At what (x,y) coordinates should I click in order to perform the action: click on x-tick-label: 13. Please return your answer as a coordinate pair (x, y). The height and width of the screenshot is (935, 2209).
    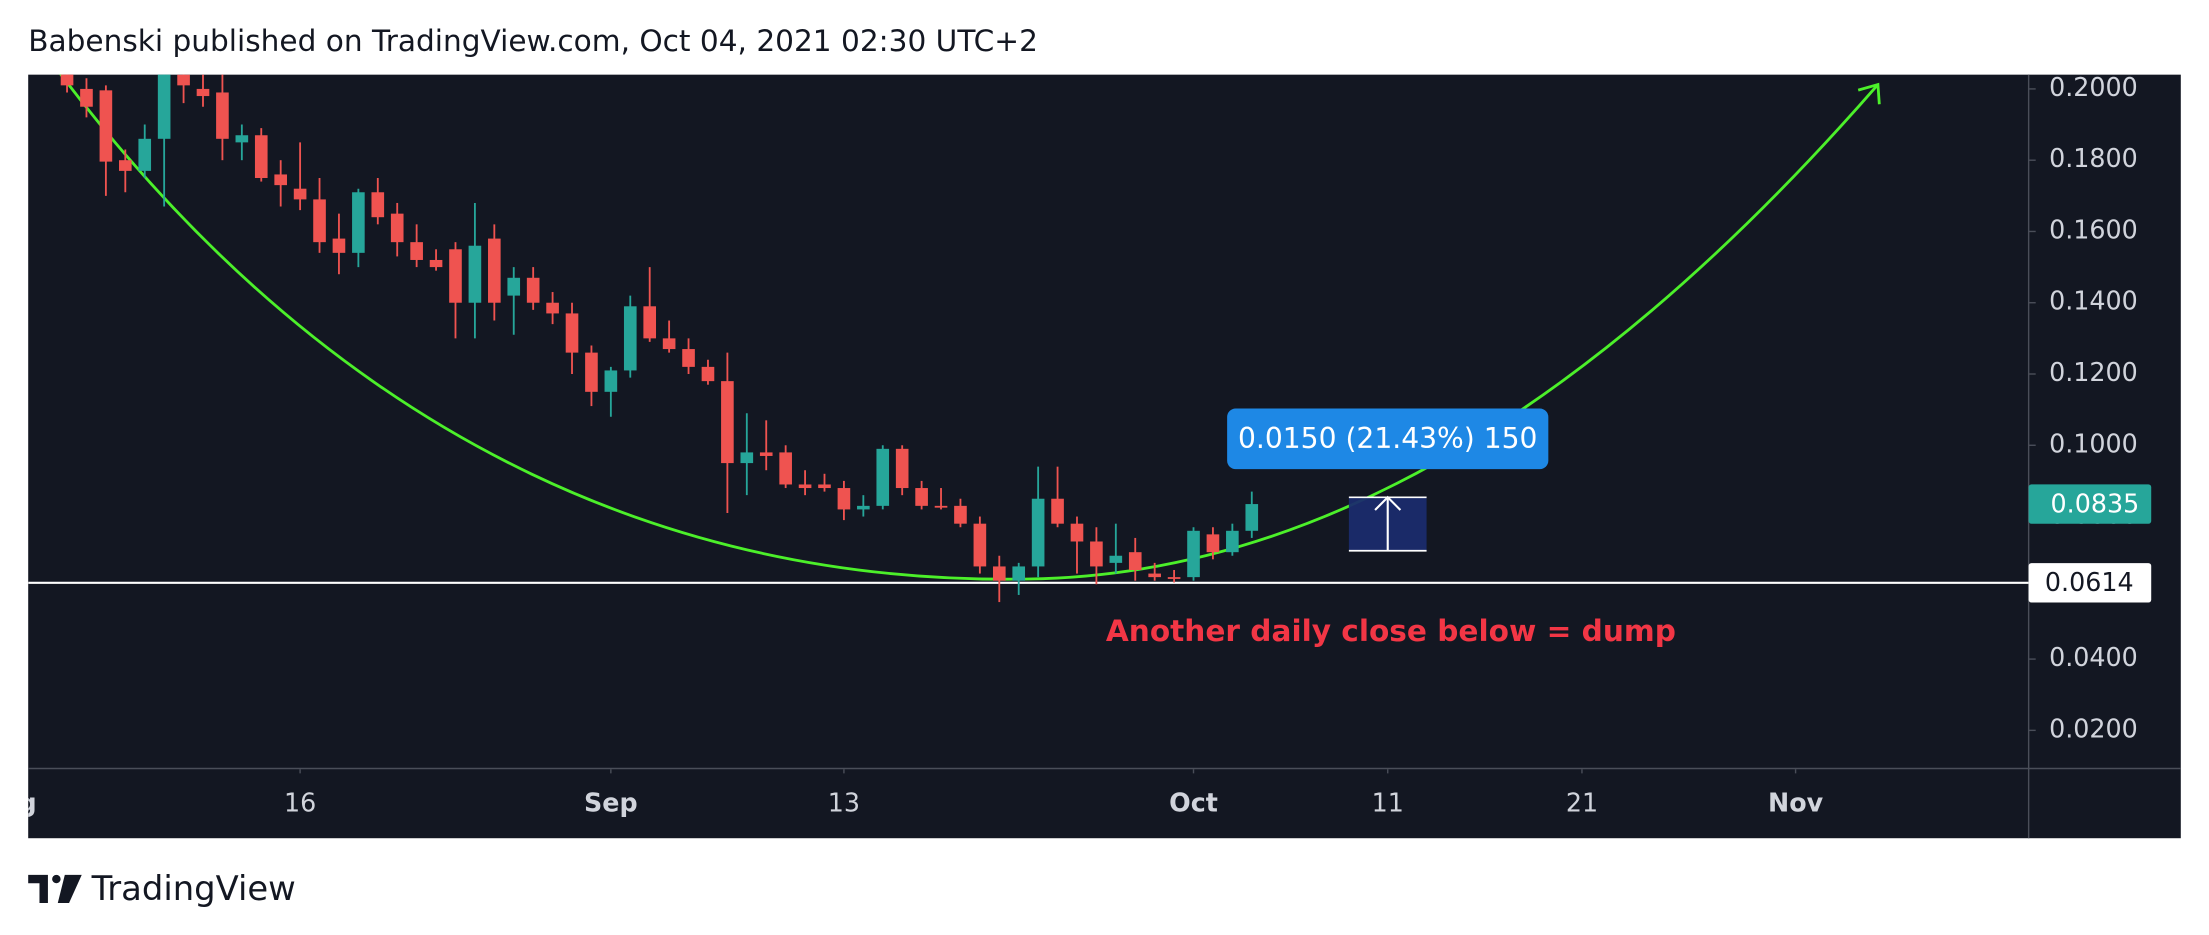
    Looking at the image, I should click on (844, 802).